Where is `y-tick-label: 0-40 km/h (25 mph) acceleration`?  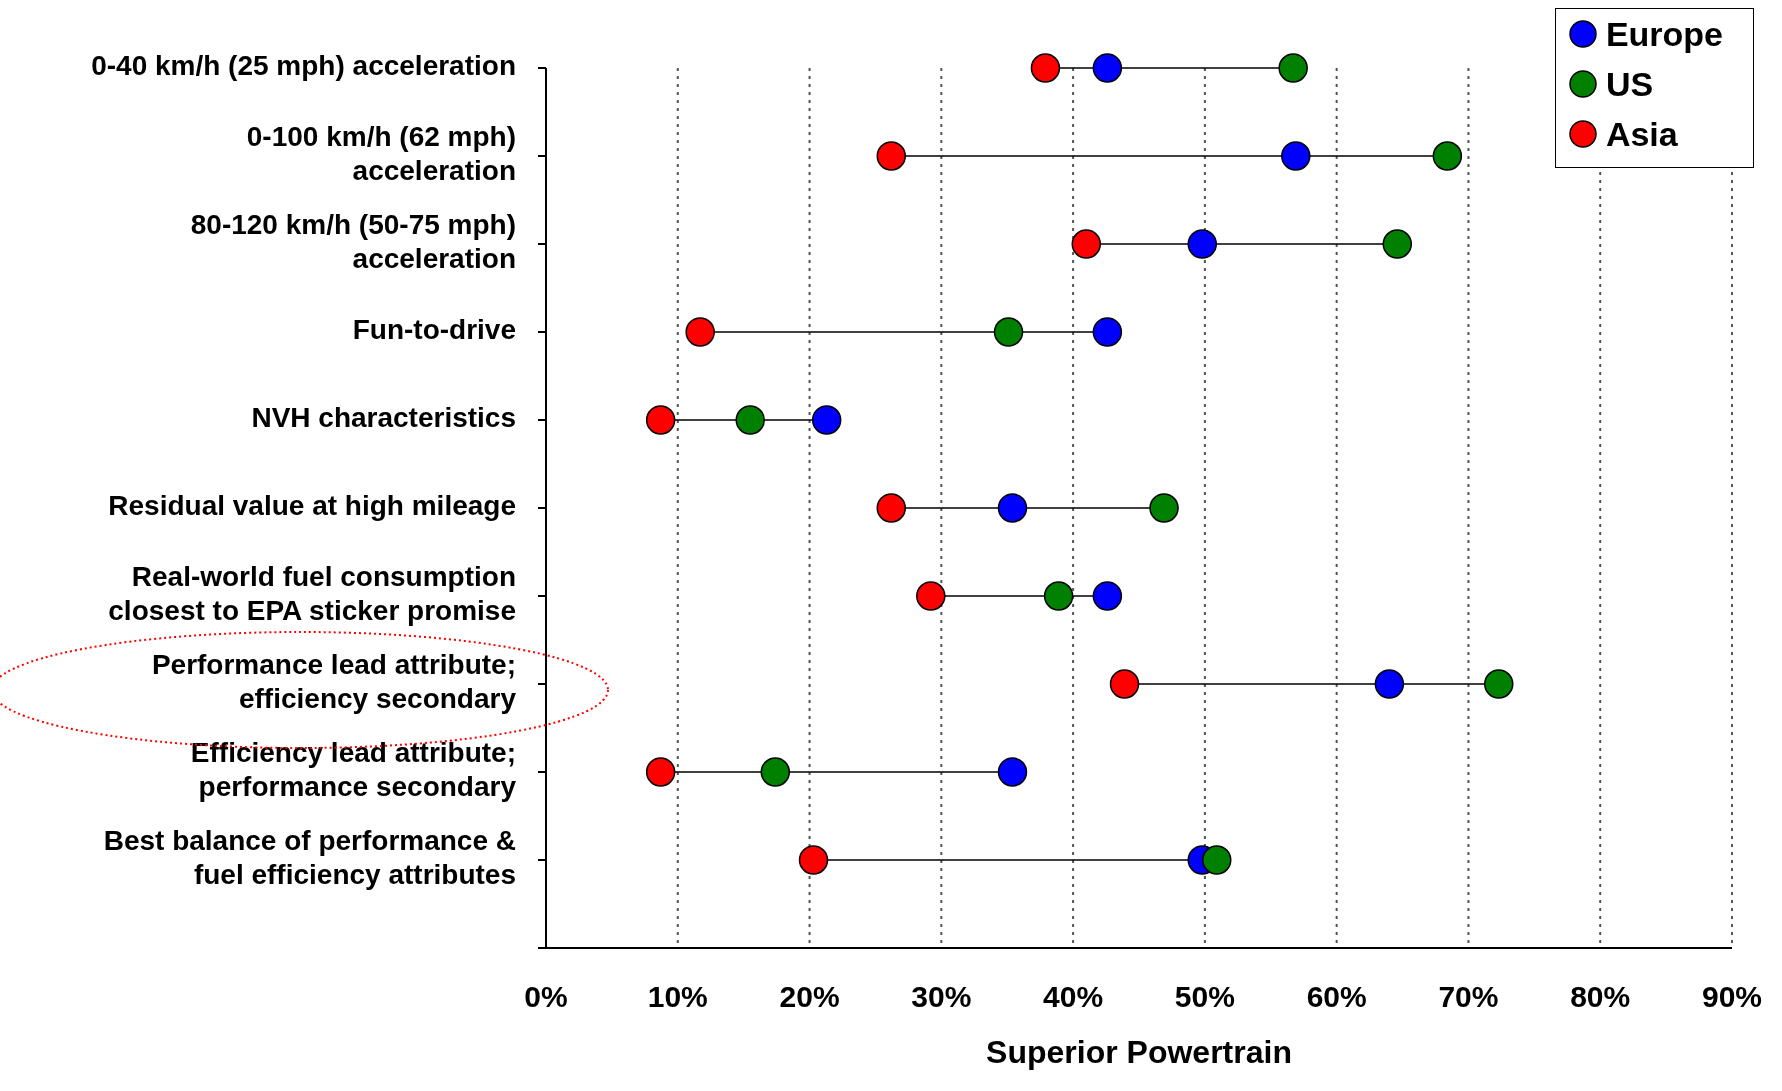
y-tick-label: 0-40 km/h (25 mph) acceleration is located at coordinates (303, 66).